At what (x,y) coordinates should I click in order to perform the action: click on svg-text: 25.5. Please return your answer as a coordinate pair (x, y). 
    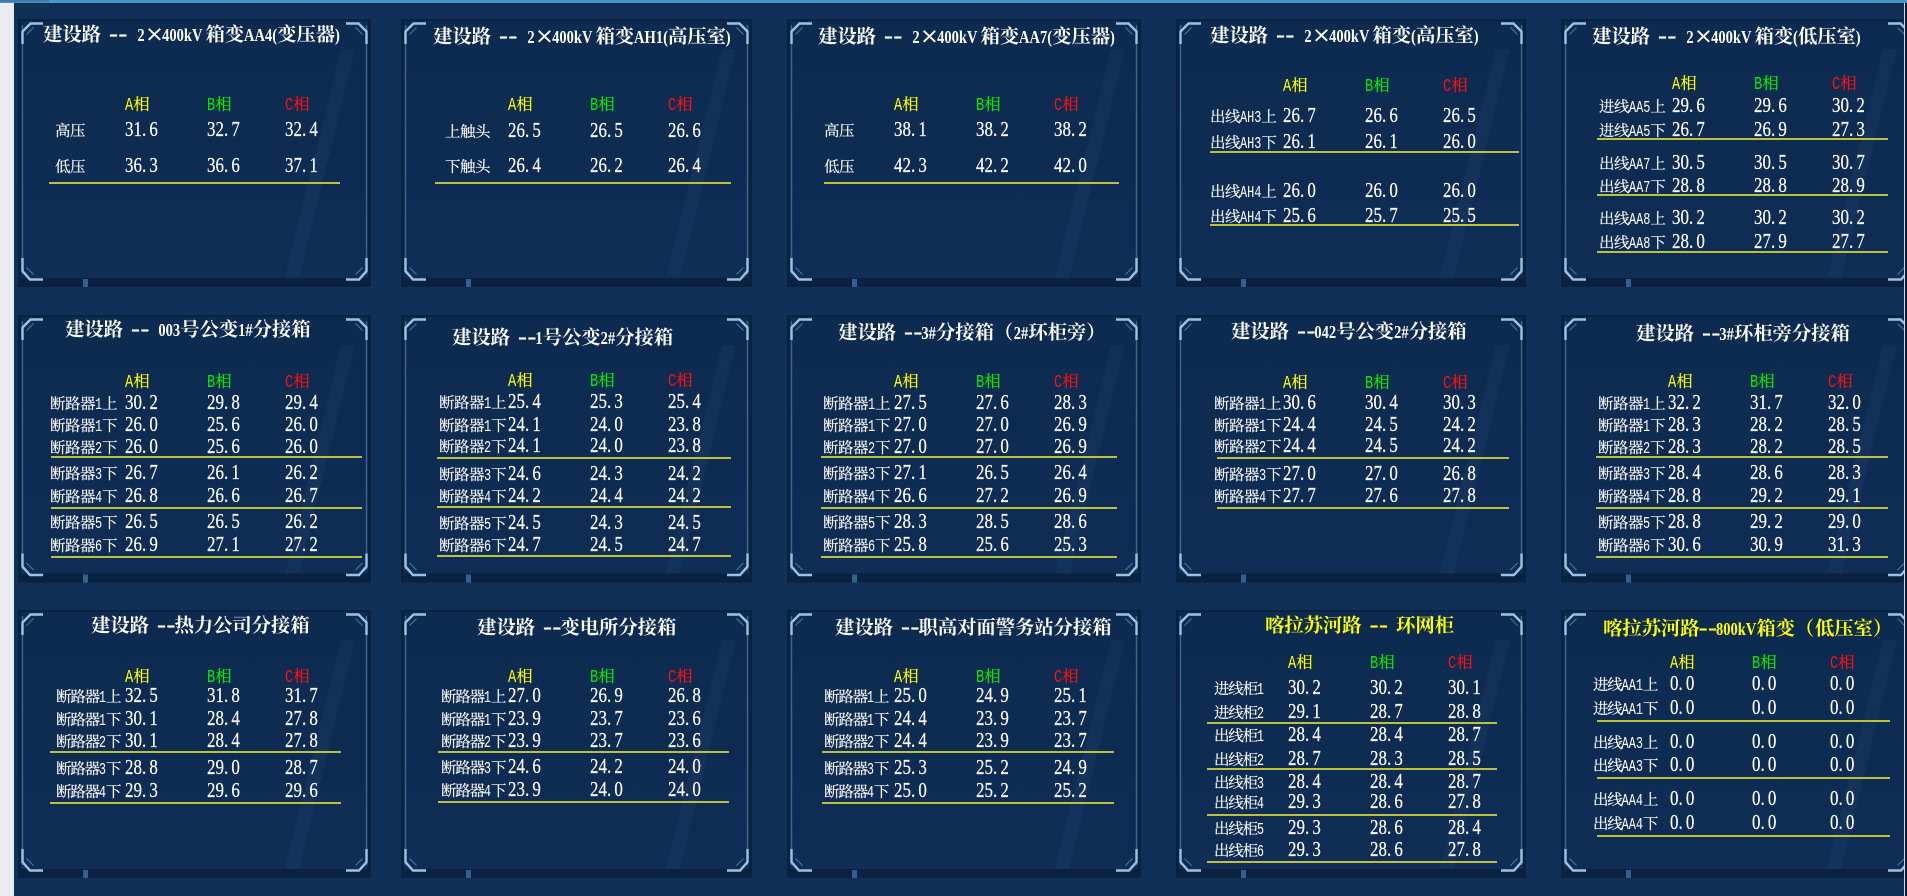
    Looking at the image, I should click on (1459, 215).